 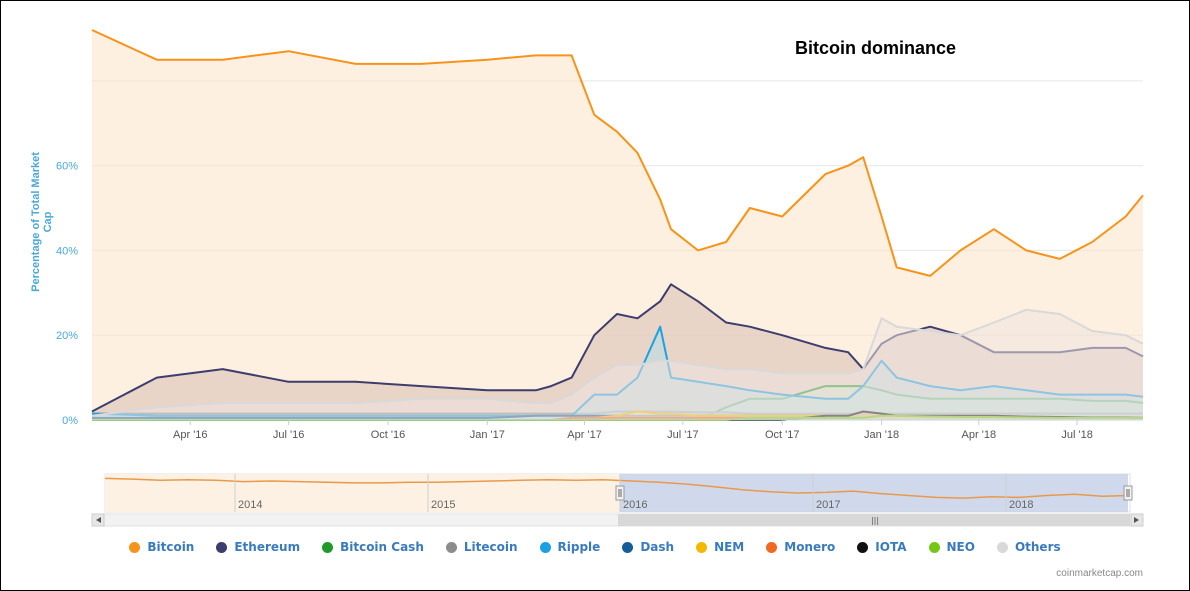 I want to click on legend-item-nem: NEM, so click(x=720, y=547).